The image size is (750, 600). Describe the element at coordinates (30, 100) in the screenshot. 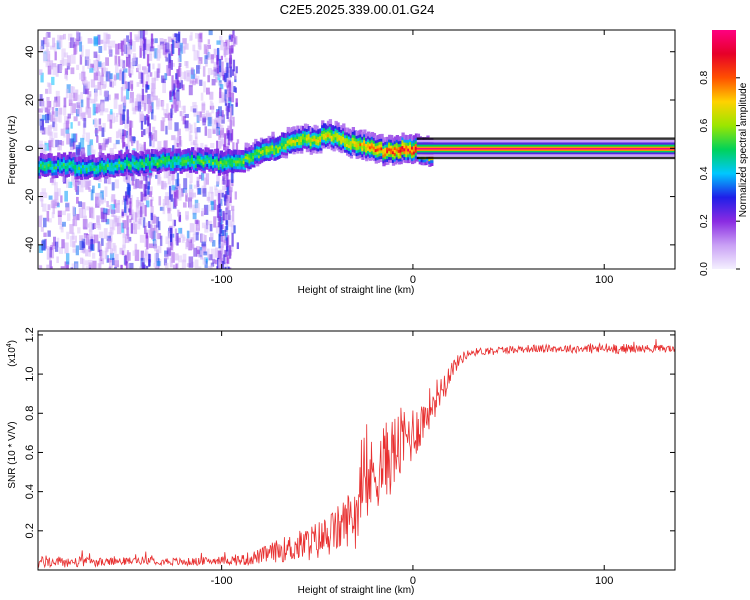

I see `spectrogram-y-tick-label: 20` at that location.